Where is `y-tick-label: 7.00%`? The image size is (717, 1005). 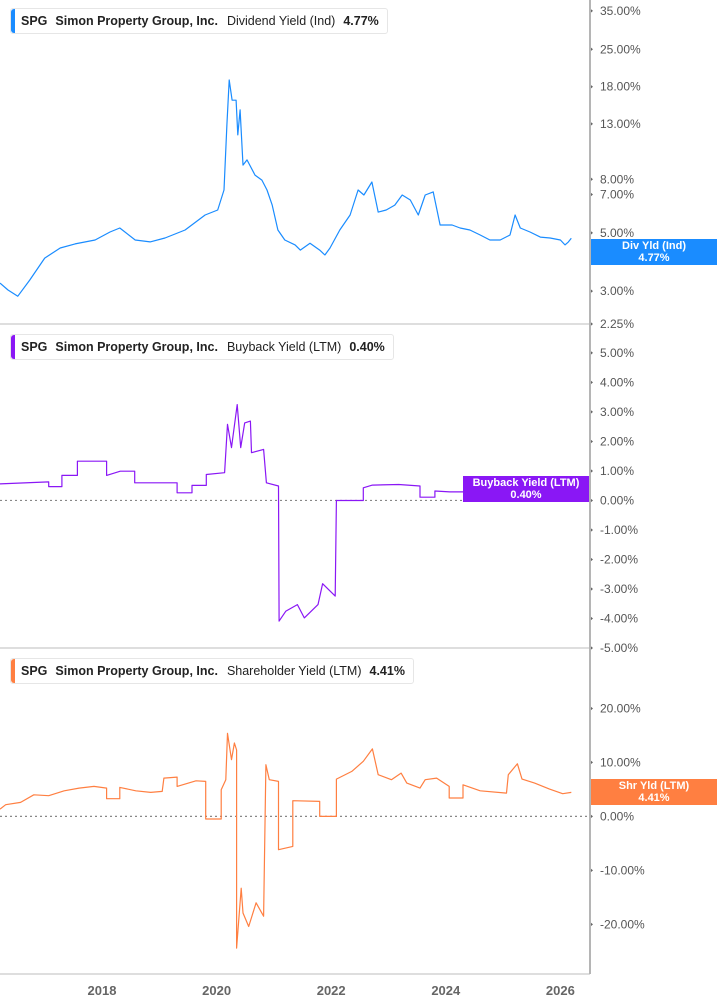 y-tick-label: 7.00% is located at coordinates (617, 195).